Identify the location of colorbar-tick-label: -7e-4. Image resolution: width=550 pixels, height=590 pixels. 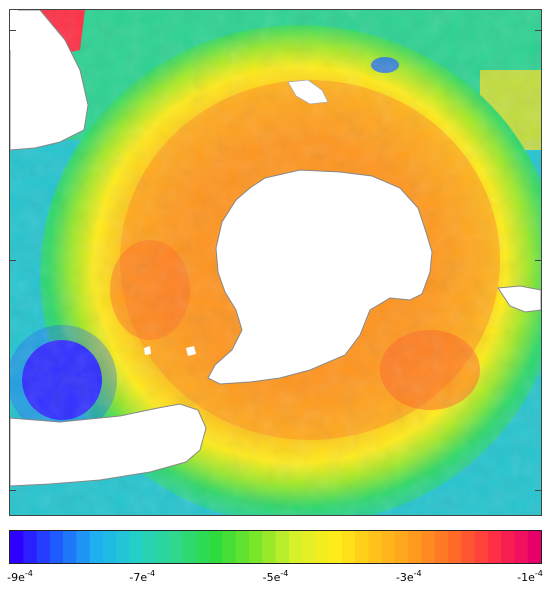
(142, 576).